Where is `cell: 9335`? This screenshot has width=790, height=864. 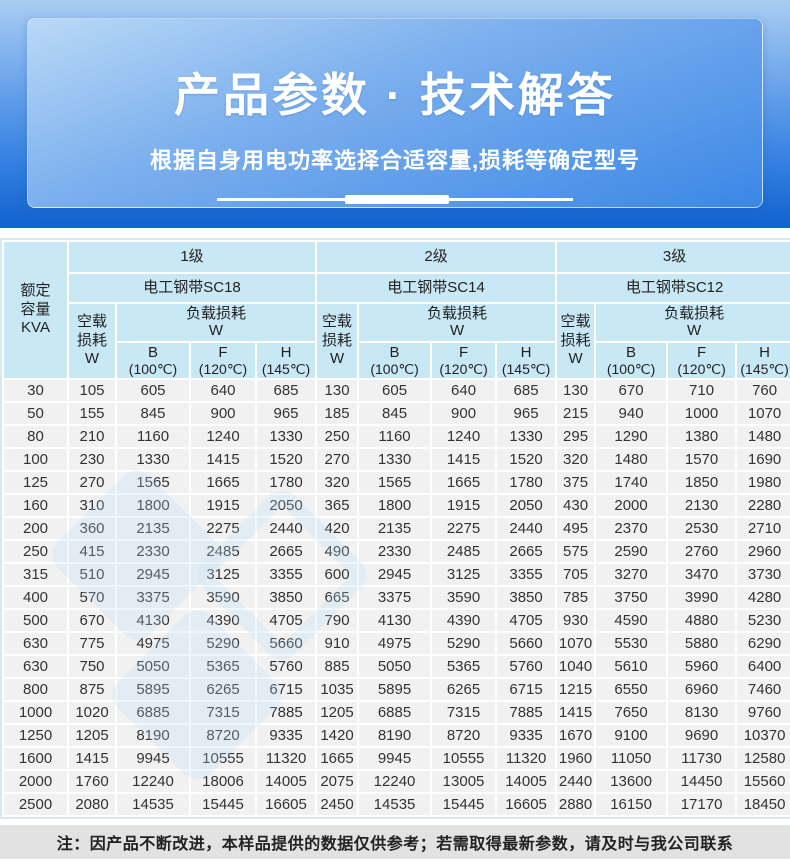 cell: 9335 is located at coordinates (526, 735).